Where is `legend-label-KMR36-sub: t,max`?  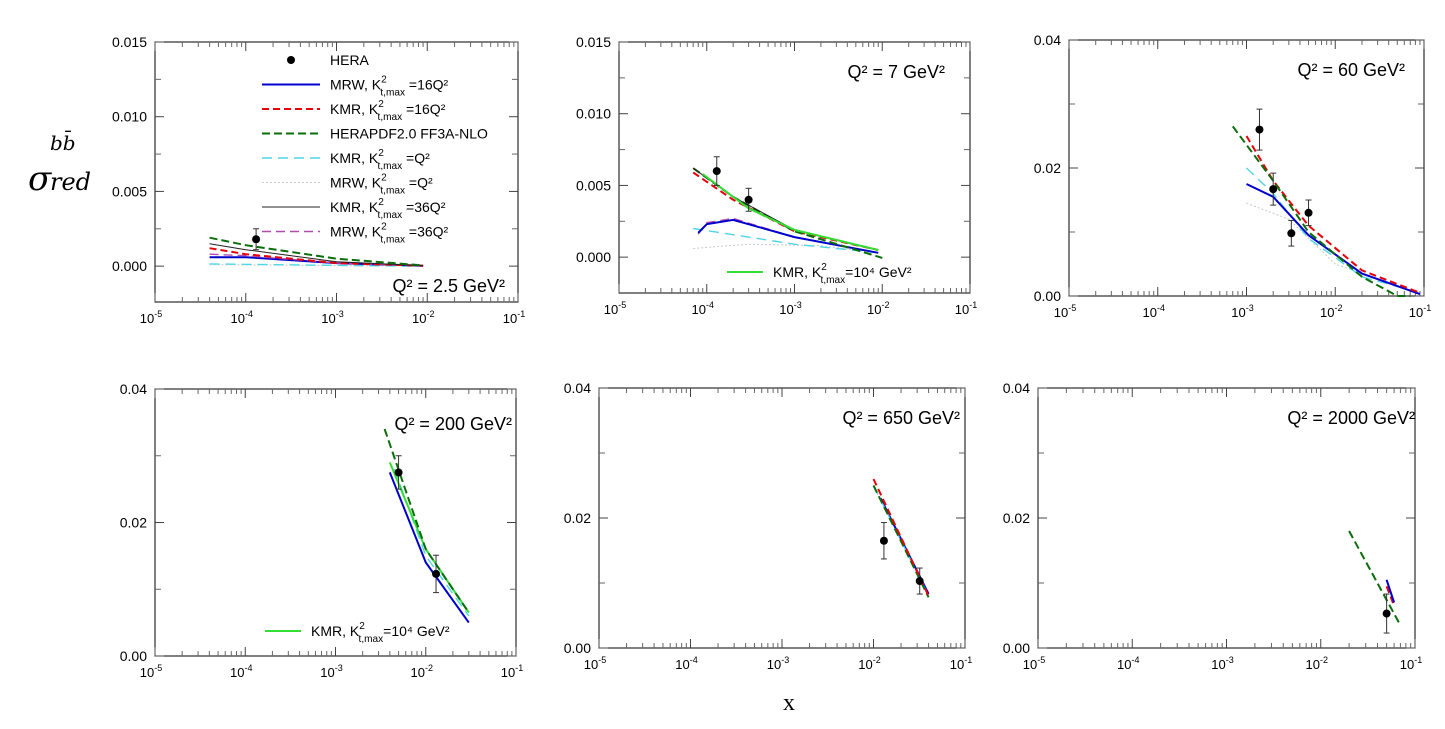
legend-label-KMR36-sub: t,max is located at coordinates (390, 215).